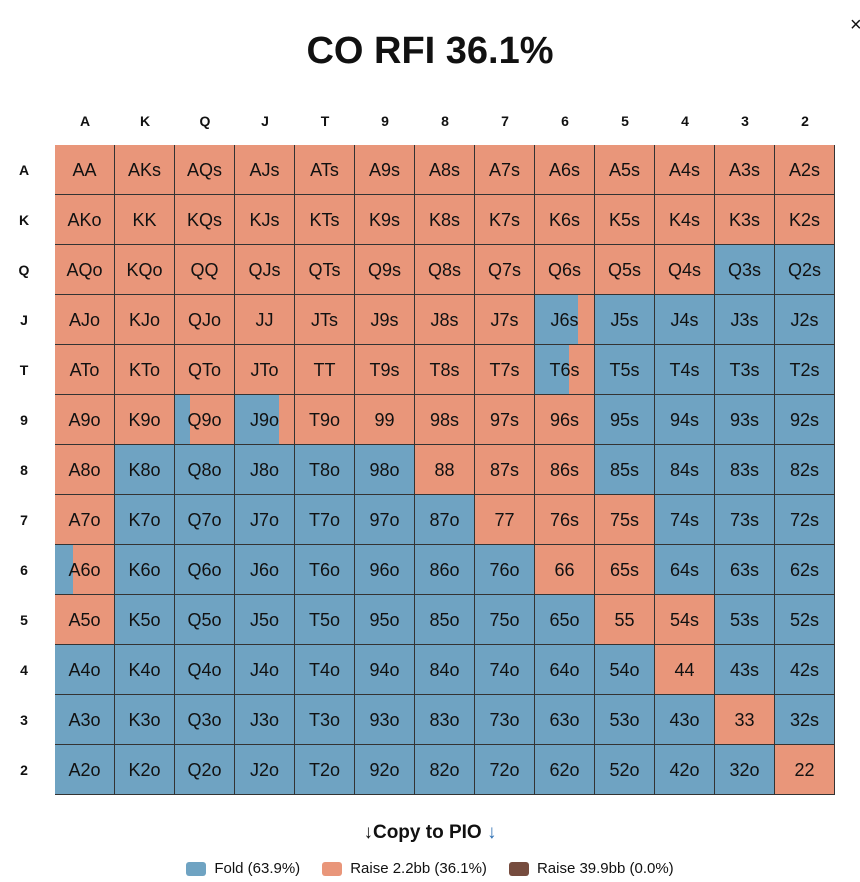  I want to click on hand-cell: T6o, so click(325, 570).